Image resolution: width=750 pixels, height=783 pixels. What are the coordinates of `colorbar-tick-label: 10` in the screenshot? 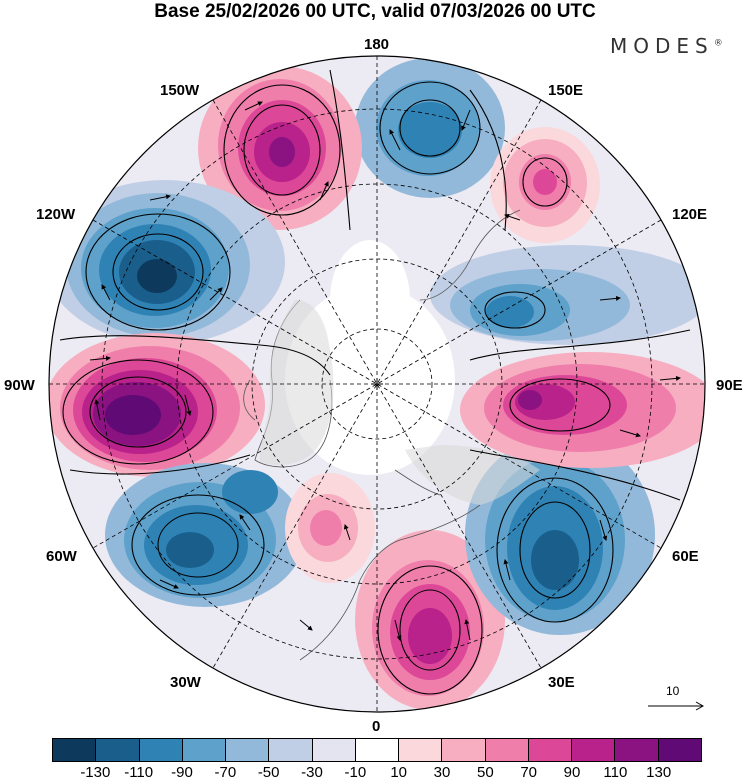 It's located at (398, 772).